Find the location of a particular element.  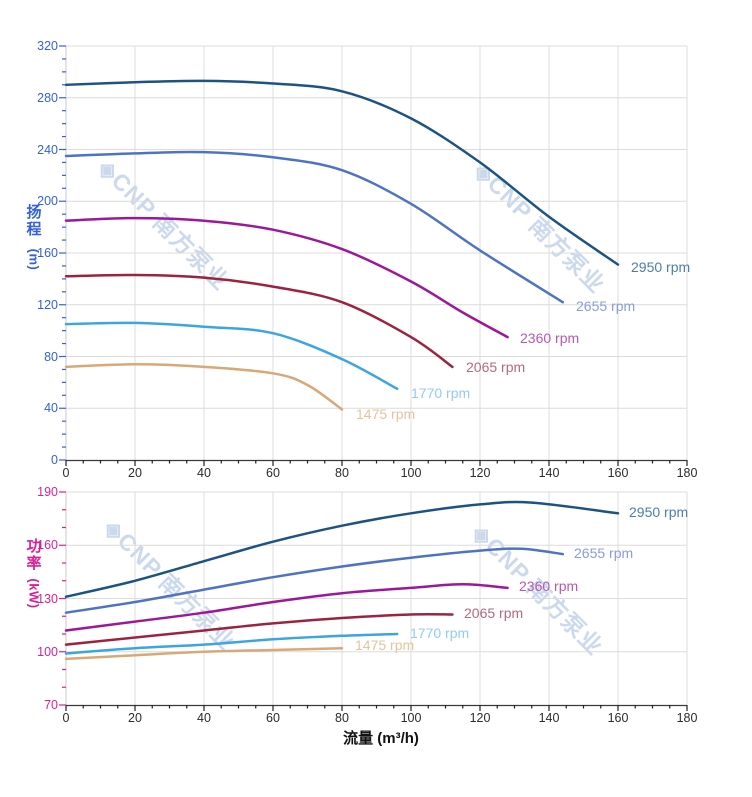

power-curve-1770-rpm is located at coordinates (231, 643).